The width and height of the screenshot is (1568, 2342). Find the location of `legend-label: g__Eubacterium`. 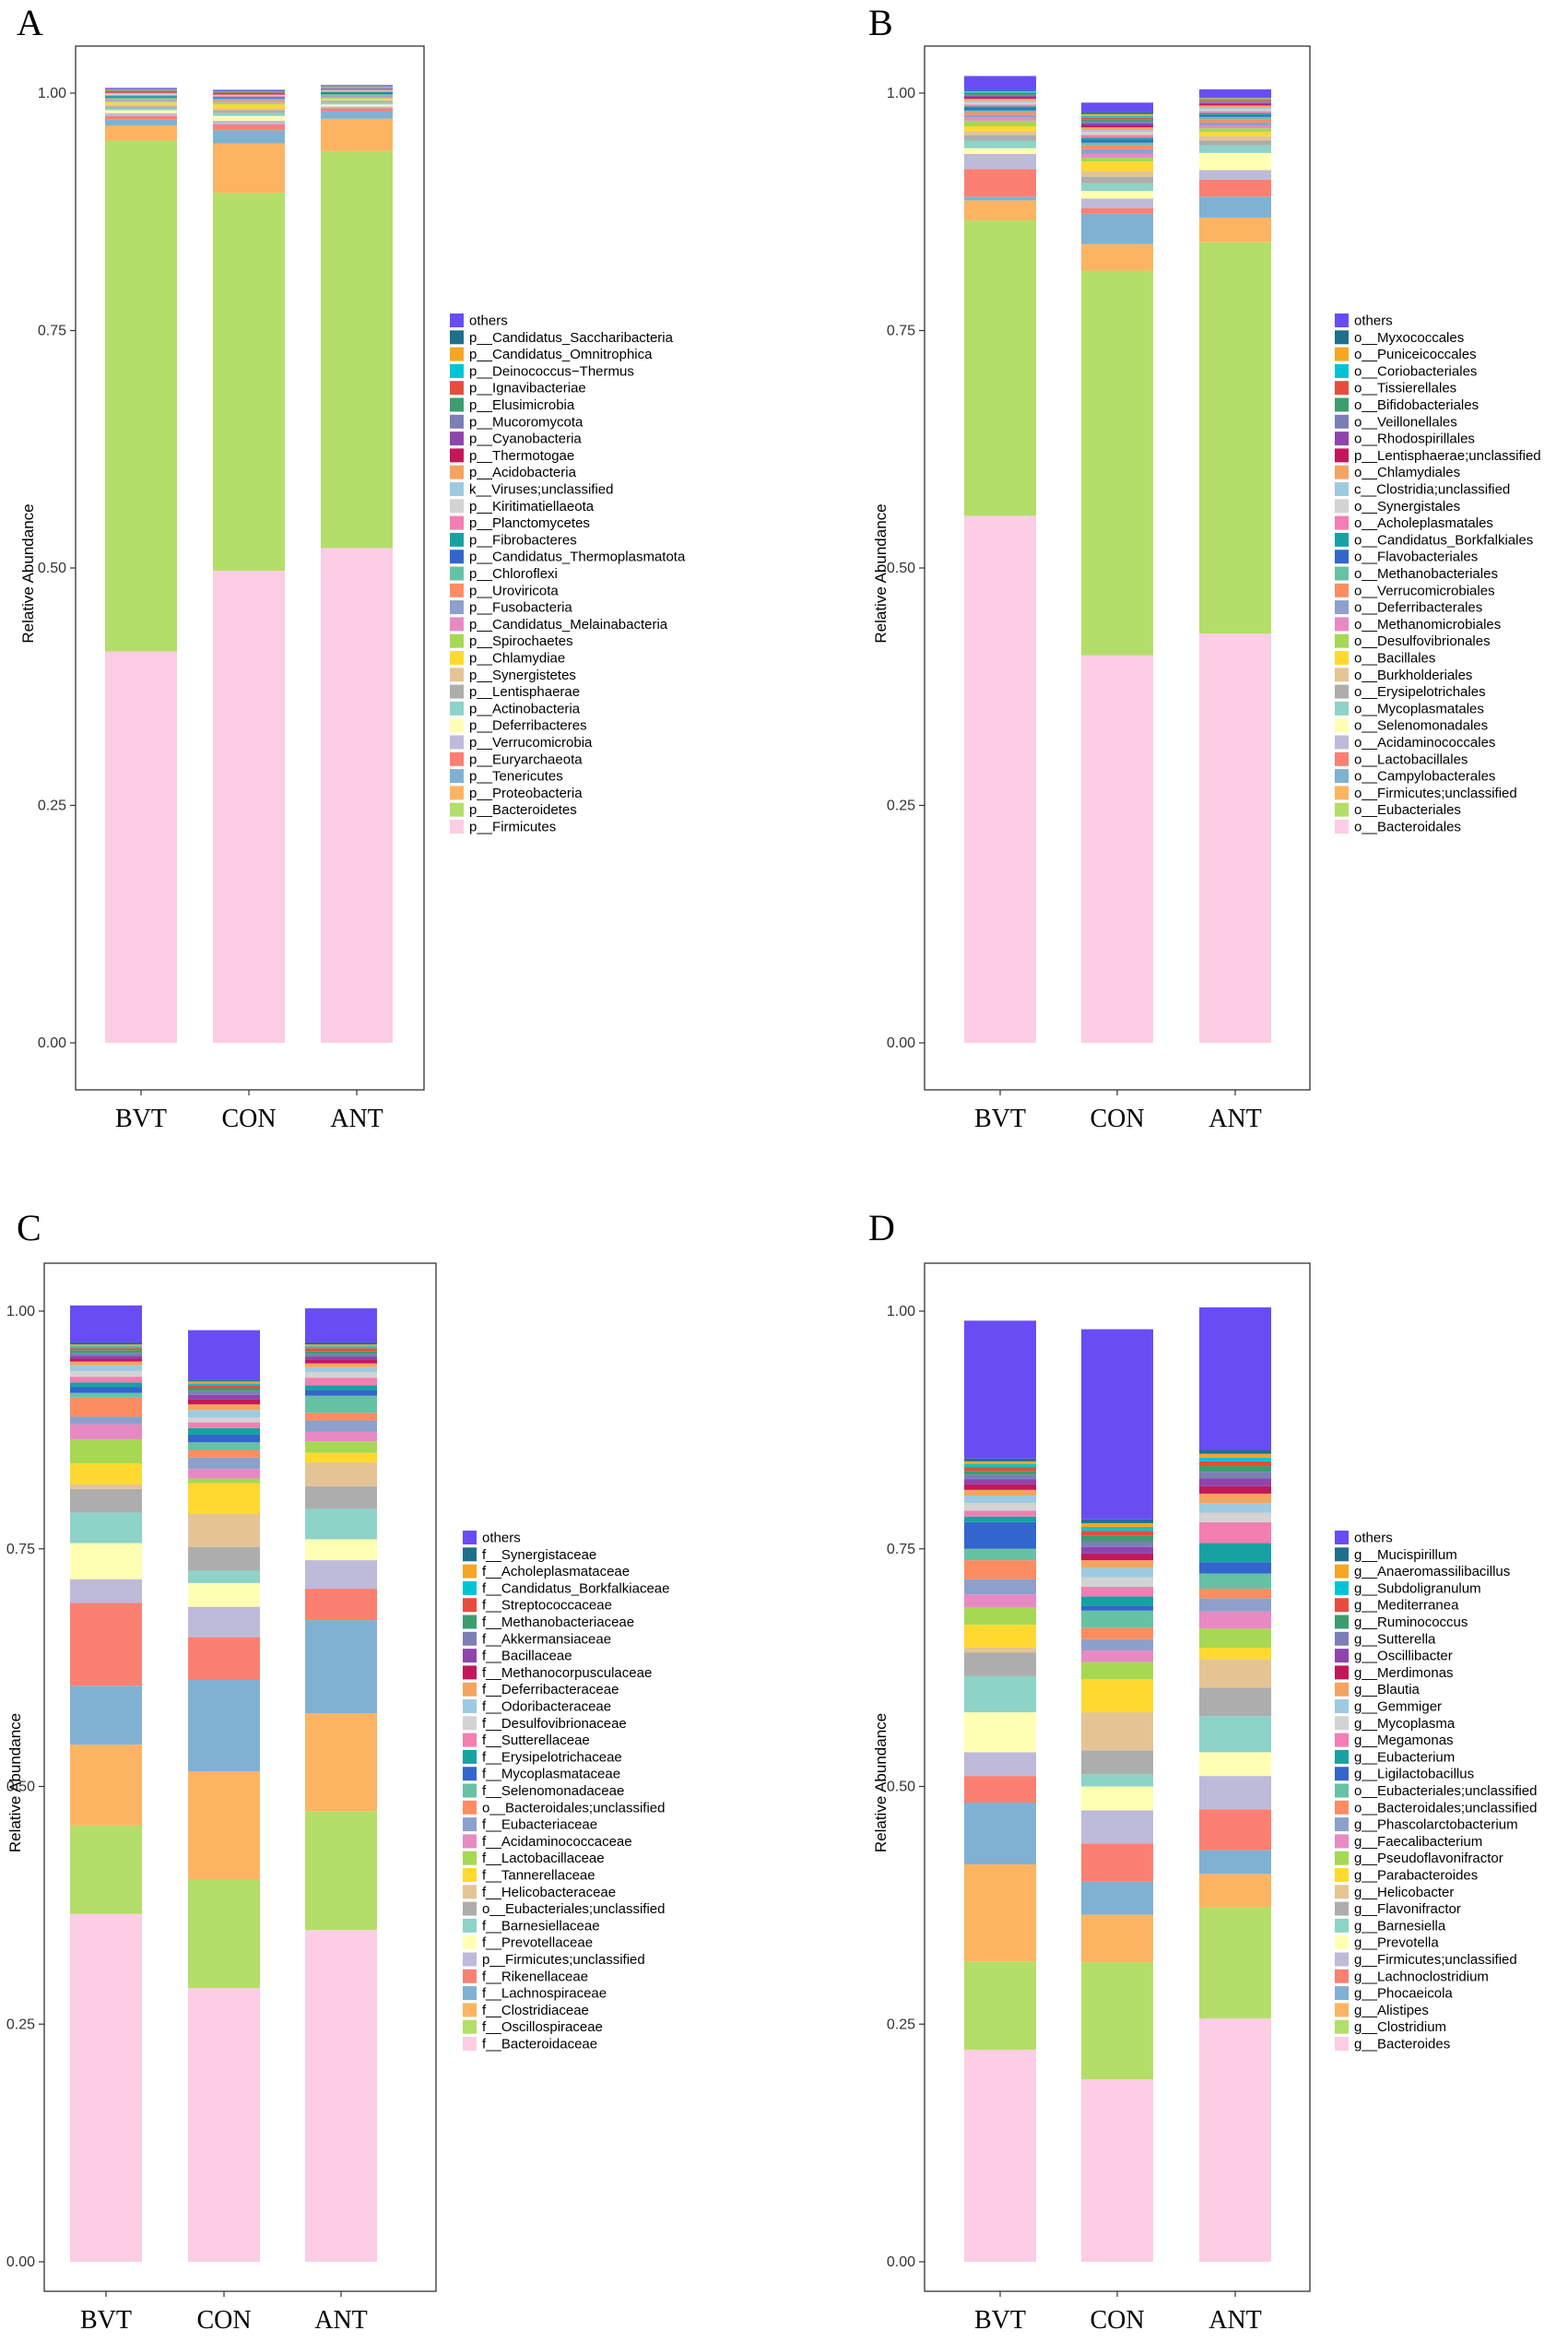

legend-label: g__Eubacterium is located at coordinates (1405, 1757).